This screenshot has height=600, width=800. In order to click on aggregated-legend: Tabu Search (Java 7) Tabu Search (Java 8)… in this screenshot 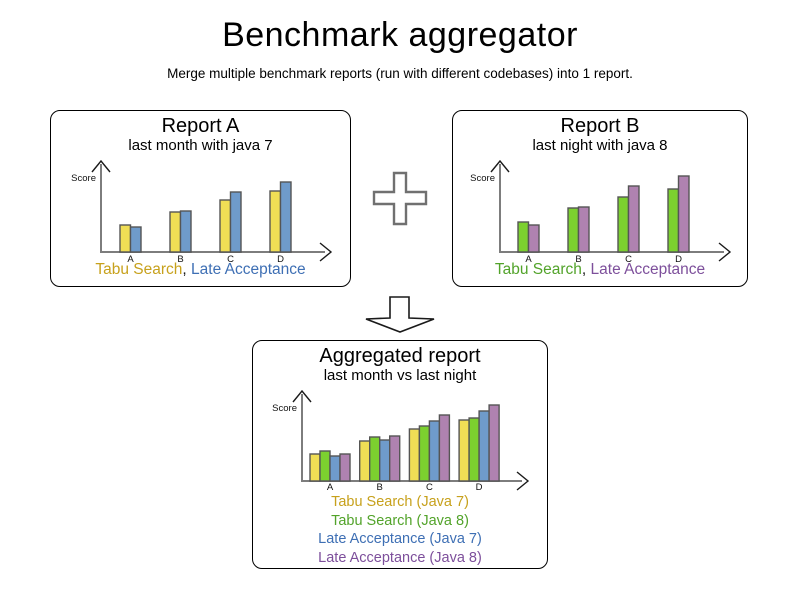, I will do `click(400, 530)`.